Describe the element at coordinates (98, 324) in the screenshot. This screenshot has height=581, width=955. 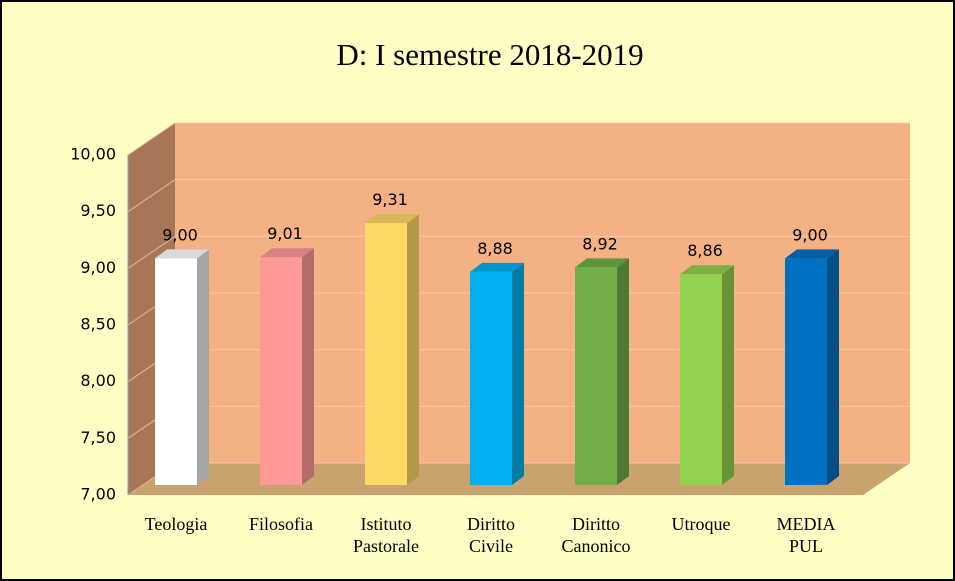
I see `y-tick-label: 8,50` at that location.